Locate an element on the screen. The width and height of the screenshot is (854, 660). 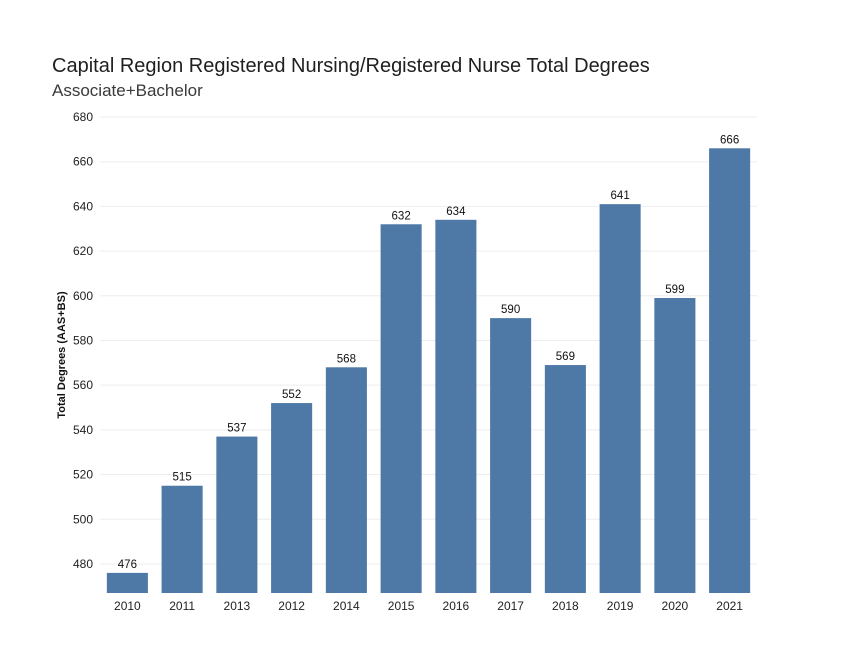
x-tick-label: 2020 is located at coordinates (675, 606).